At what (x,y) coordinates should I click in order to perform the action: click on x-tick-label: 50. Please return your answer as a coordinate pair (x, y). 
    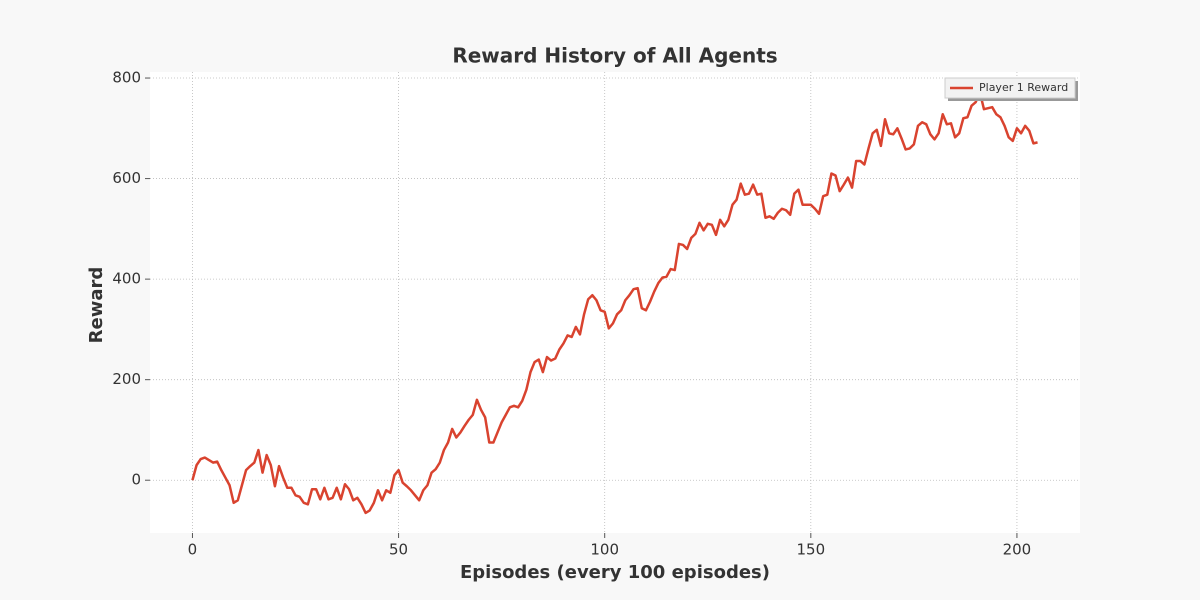
    Looking at the image, I should click on (398, 550).